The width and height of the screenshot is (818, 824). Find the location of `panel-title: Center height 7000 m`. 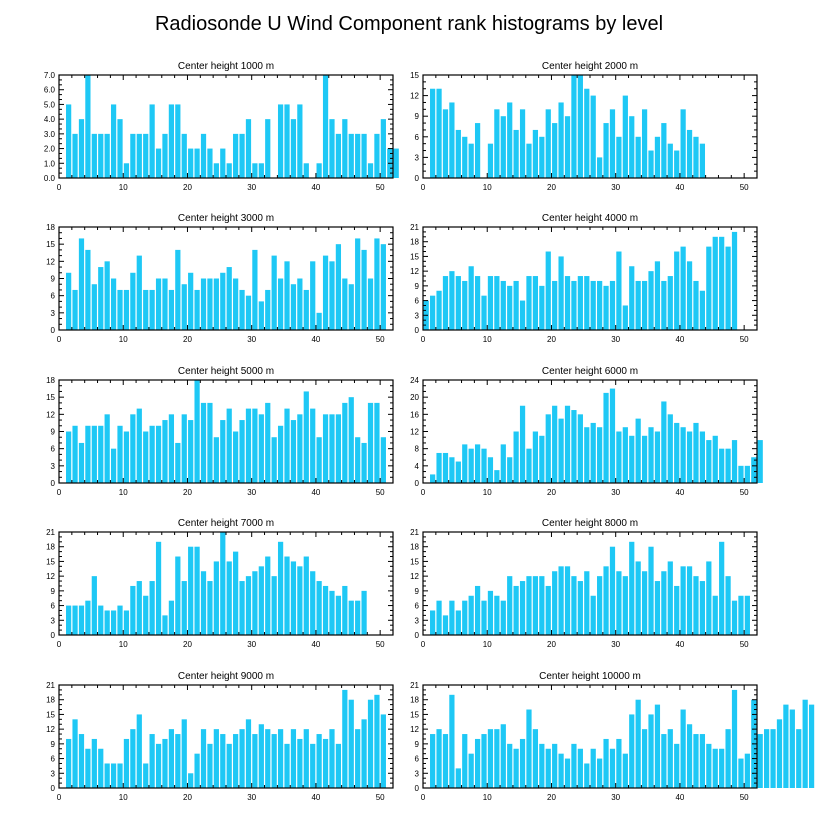

panel-title: Center height 7000 m is located at coordinates (226, 523).